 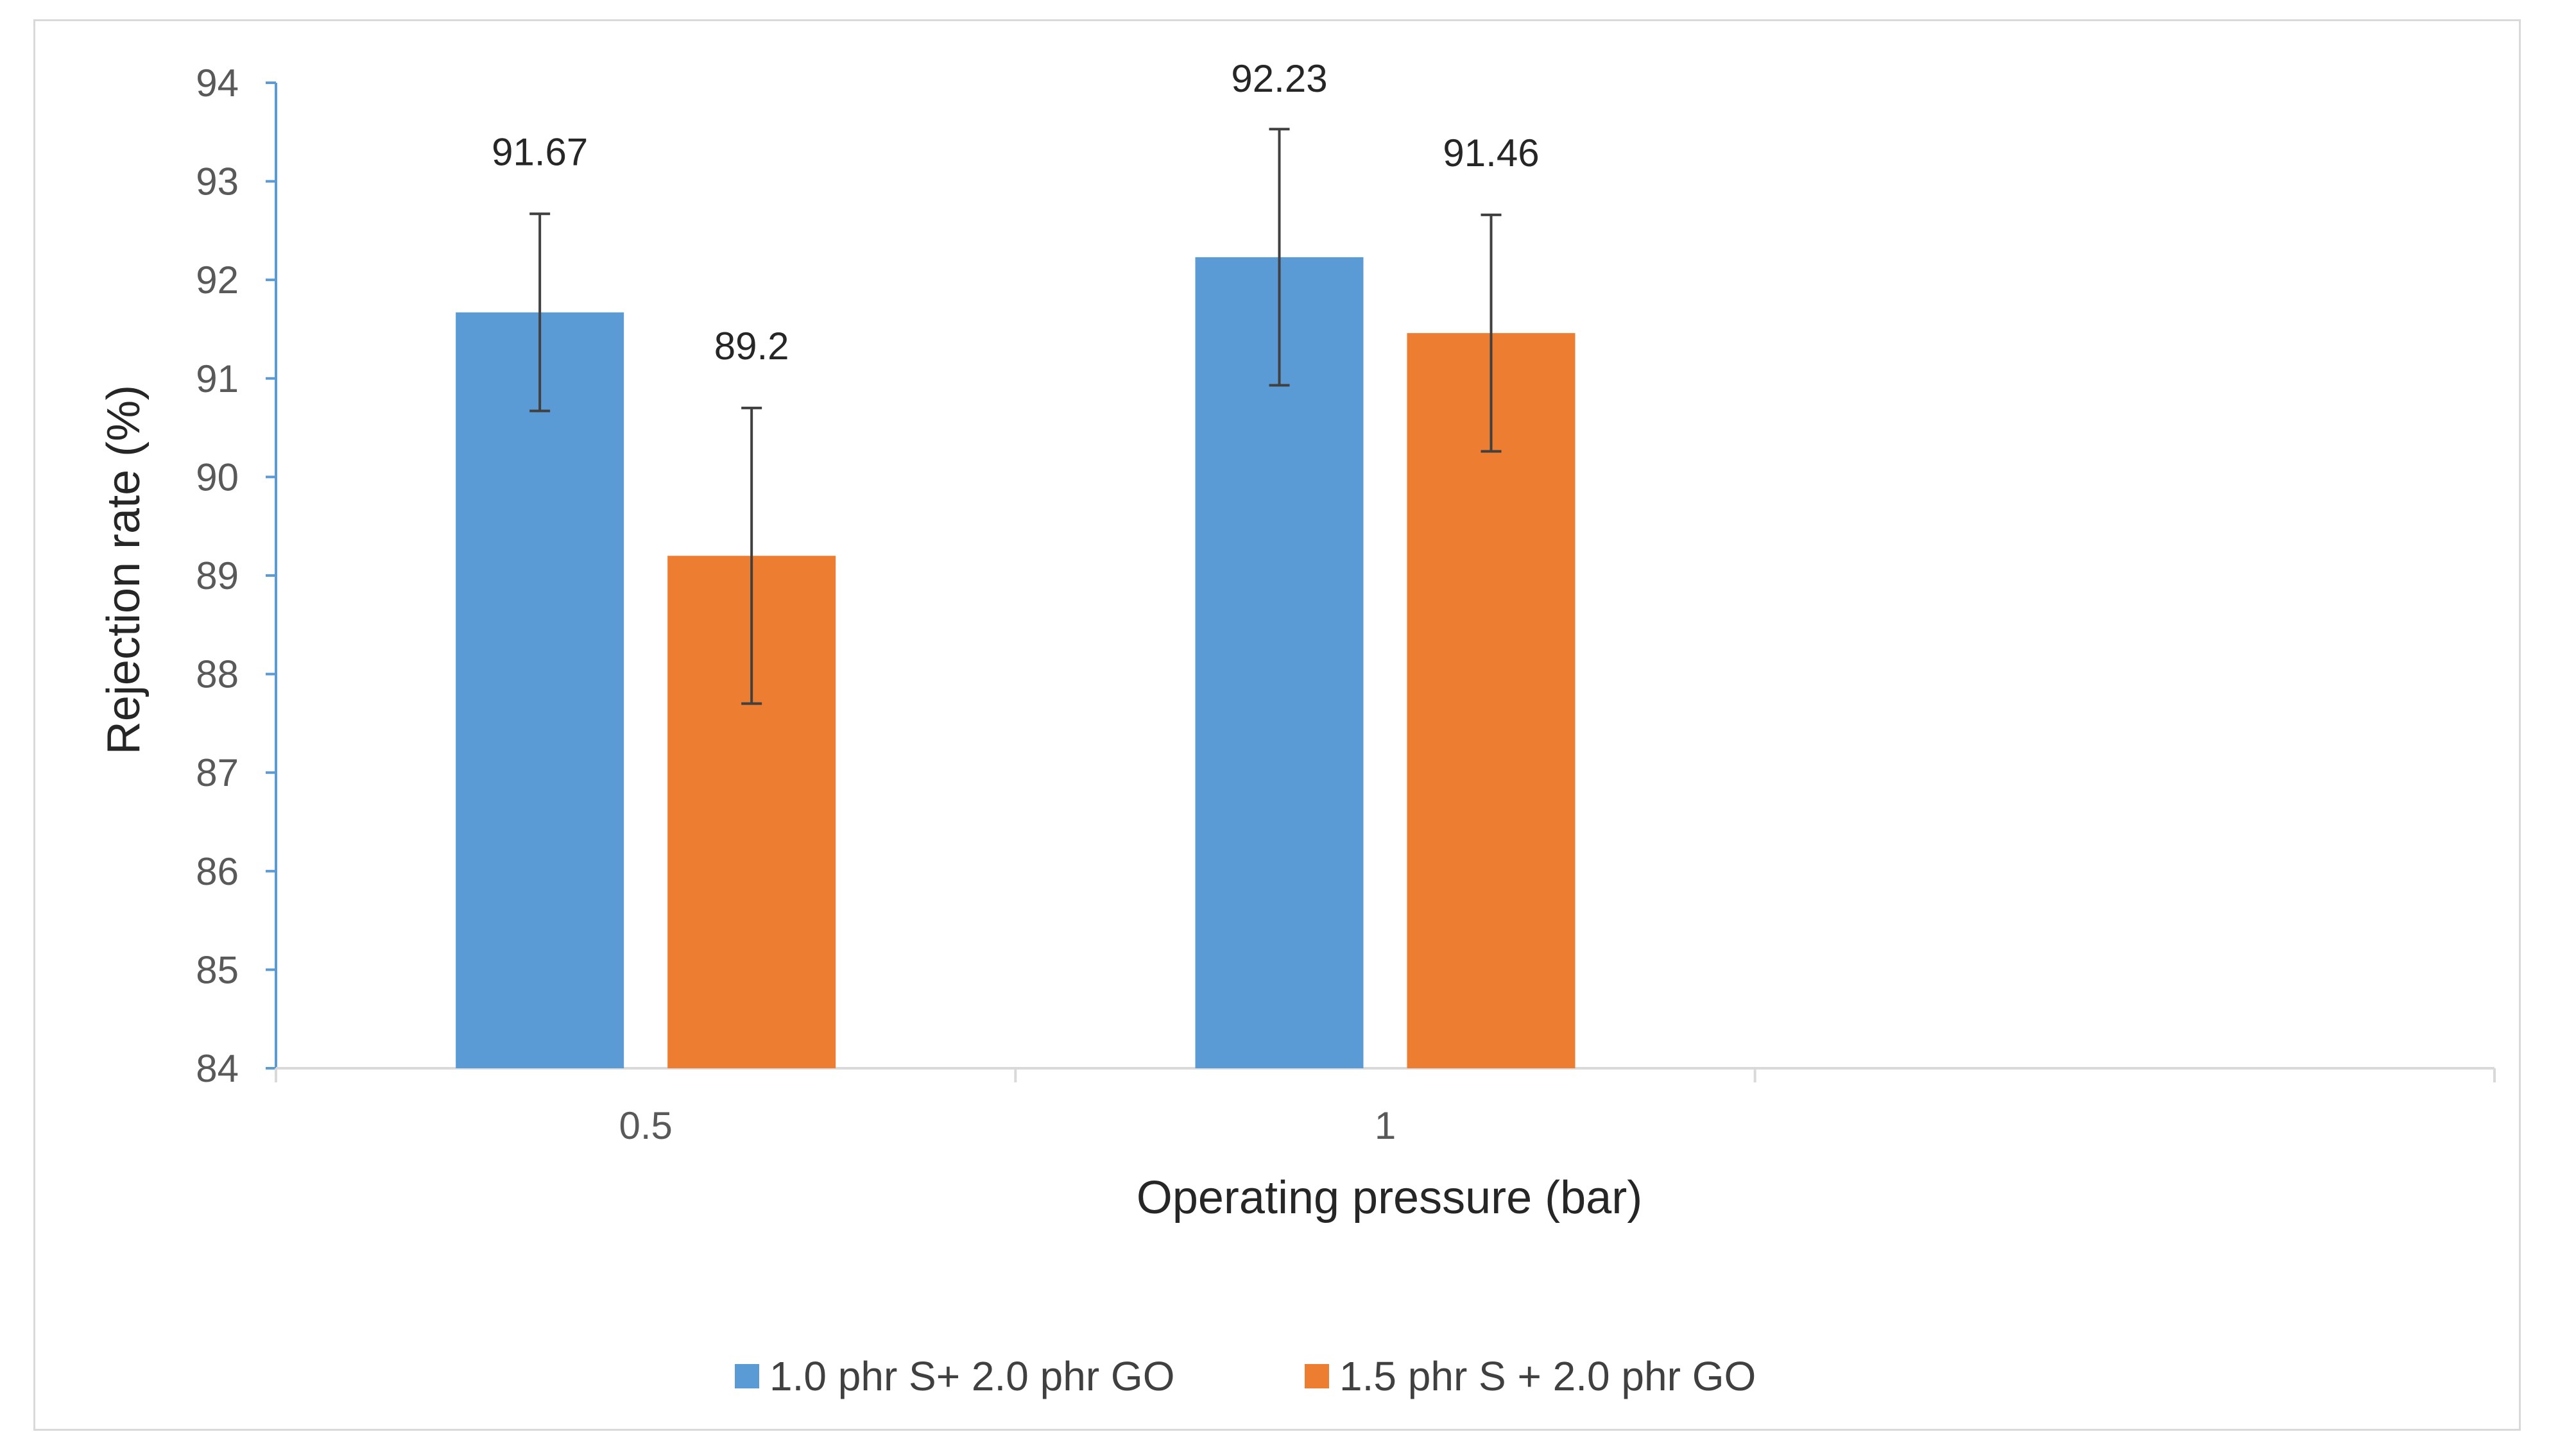 I want to click on data-label: 91.46, so click(x=1491, y=153).